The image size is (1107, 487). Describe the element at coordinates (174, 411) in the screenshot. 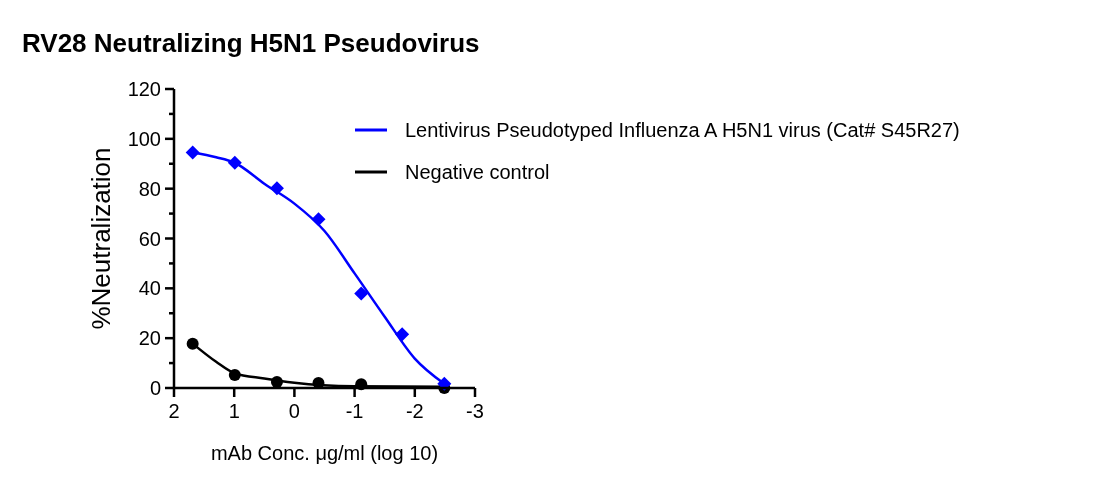

I see `x-tick-label: 2` at that location.